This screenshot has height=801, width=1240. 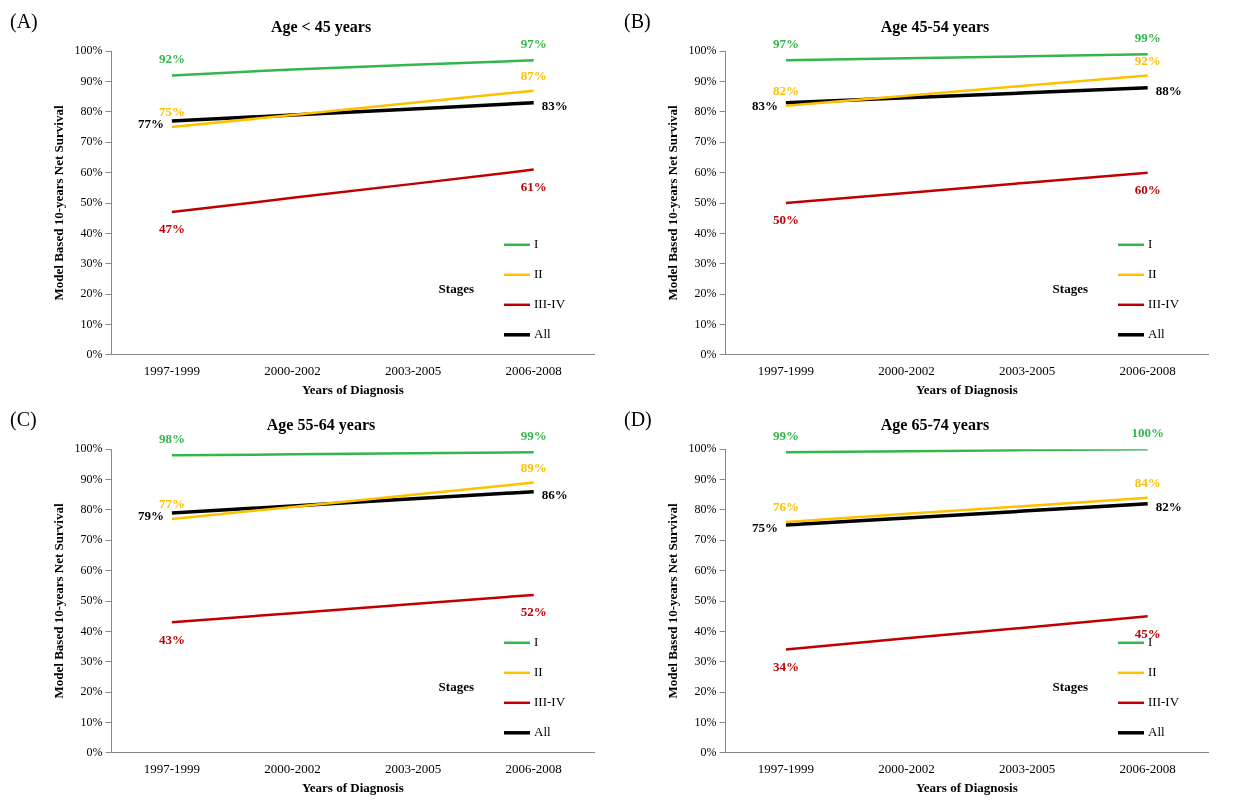 What do you see at coordinates (554, 495) in the screenshot?
I see `data-label: 86%` at bounding box center [554, 495].